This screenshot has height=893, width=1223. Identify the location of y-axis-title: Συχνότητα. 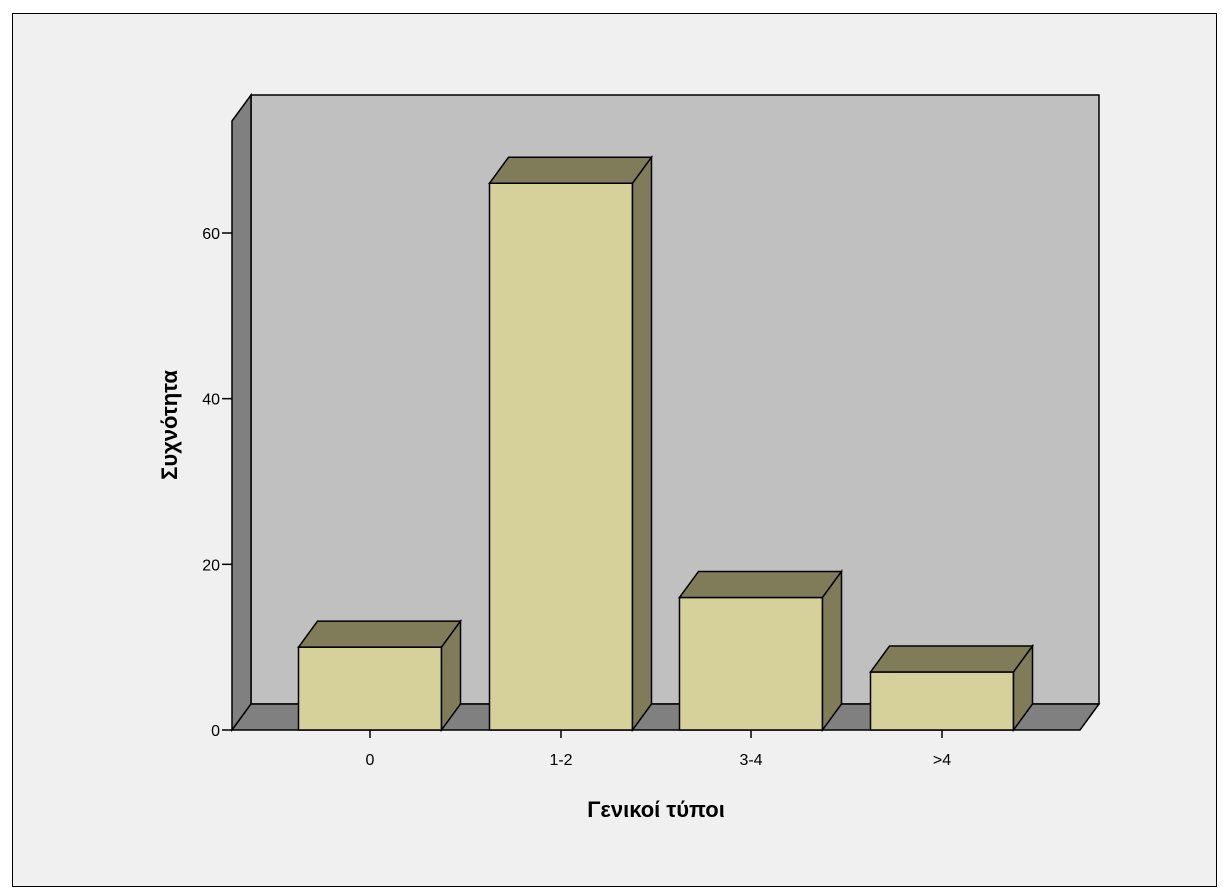
(169, 425).